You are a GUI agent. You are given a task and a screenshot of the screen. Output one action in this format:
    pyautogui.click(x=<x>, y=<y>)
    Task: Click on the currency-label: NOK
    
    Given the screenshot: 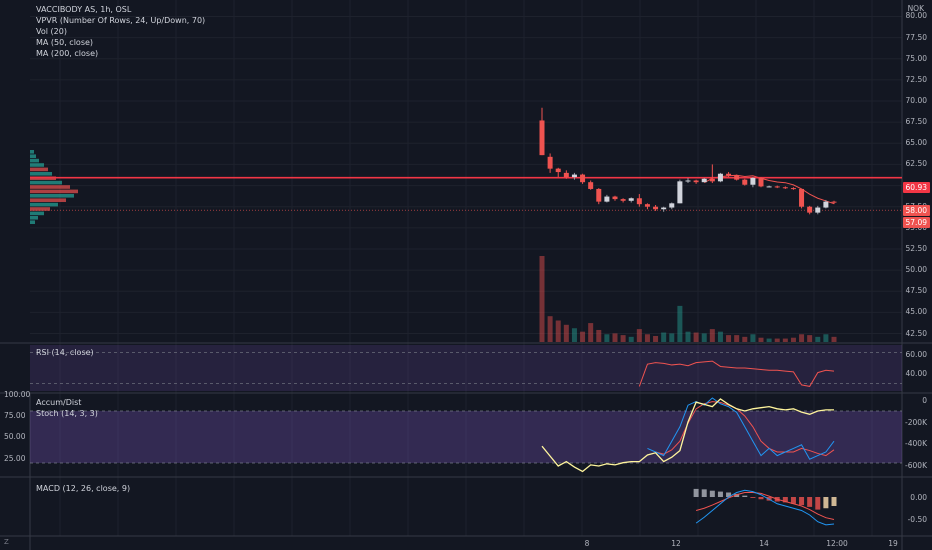 What is the action you would take?
    pyautogui.click(x=915, y=8)
    